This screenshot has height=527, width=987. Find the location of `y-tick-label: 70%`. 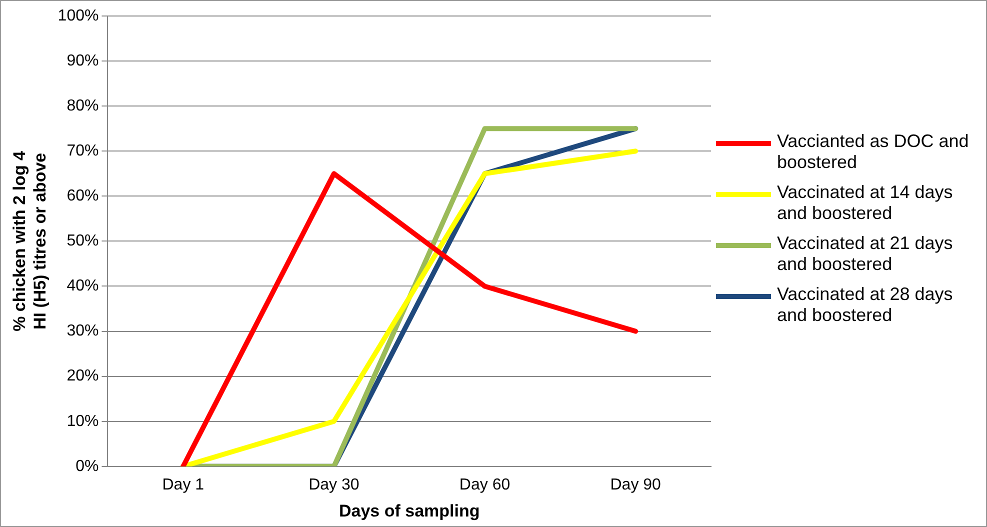

y-tick-label: 70% is located at coordinates (82, 151).